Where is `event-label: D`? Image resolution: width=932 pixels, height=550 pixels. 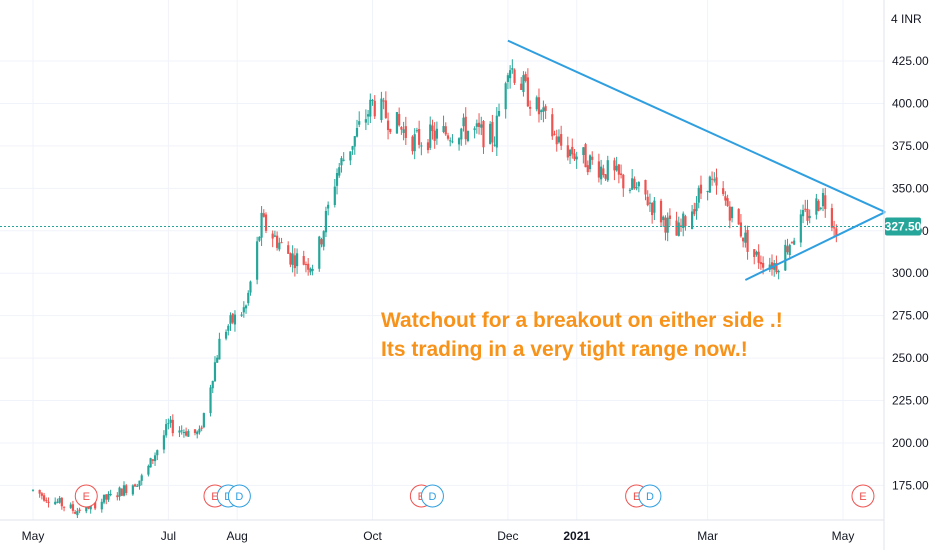 event-label: D is located at coordinates (239, 497).